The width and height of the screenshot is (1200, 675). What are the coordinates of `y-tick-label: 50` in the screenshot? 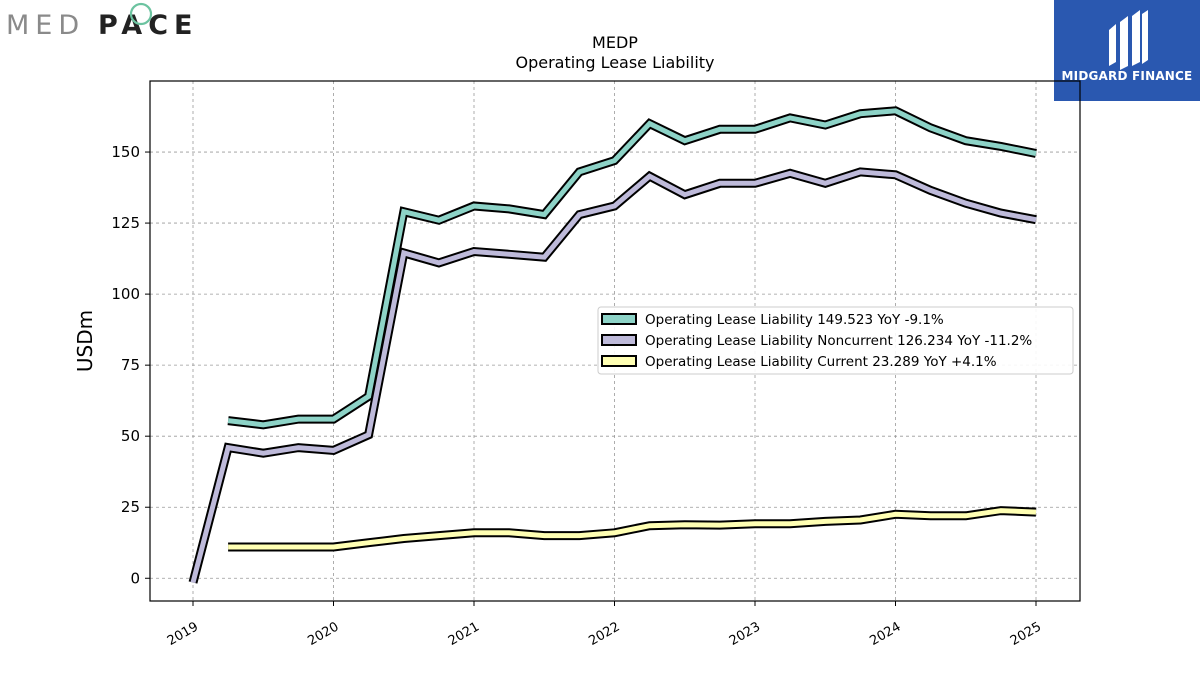 It's located at (130, 436).